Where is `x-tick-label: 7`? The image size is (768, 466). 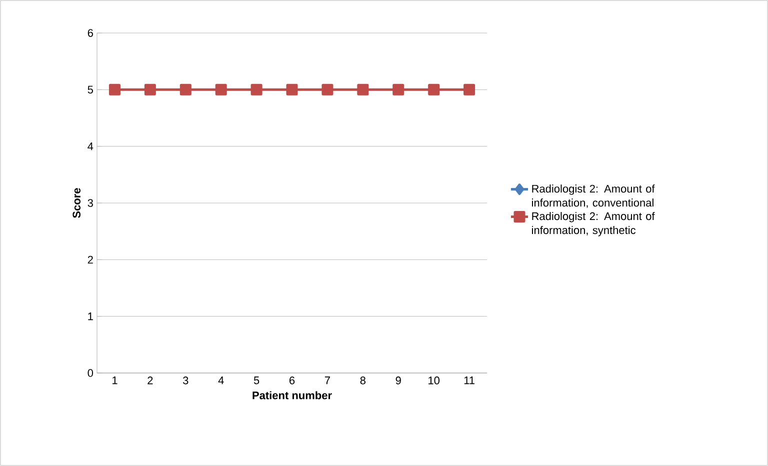 x-tick-label: 7 is located at coordinates (327, 380).